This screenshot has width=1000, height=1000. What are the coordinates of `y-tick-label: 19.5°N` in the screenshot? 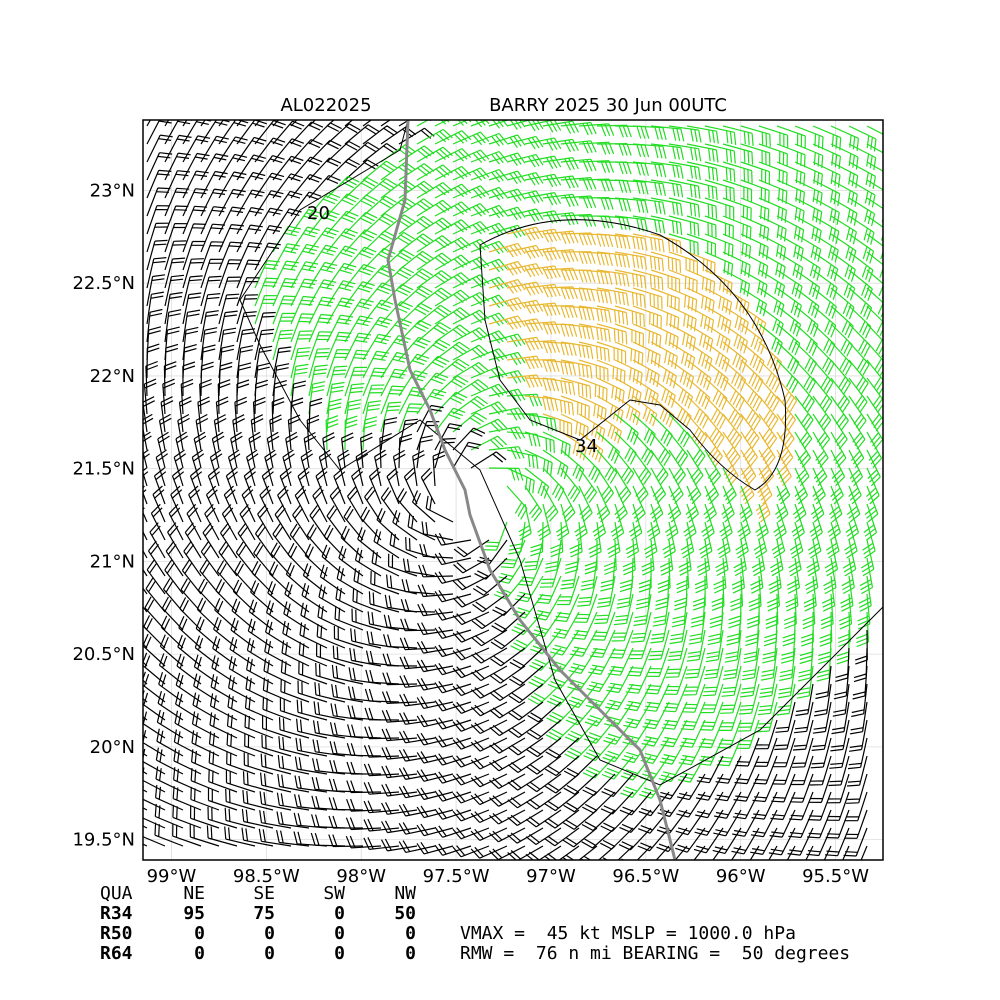 It's located at (103, 840).